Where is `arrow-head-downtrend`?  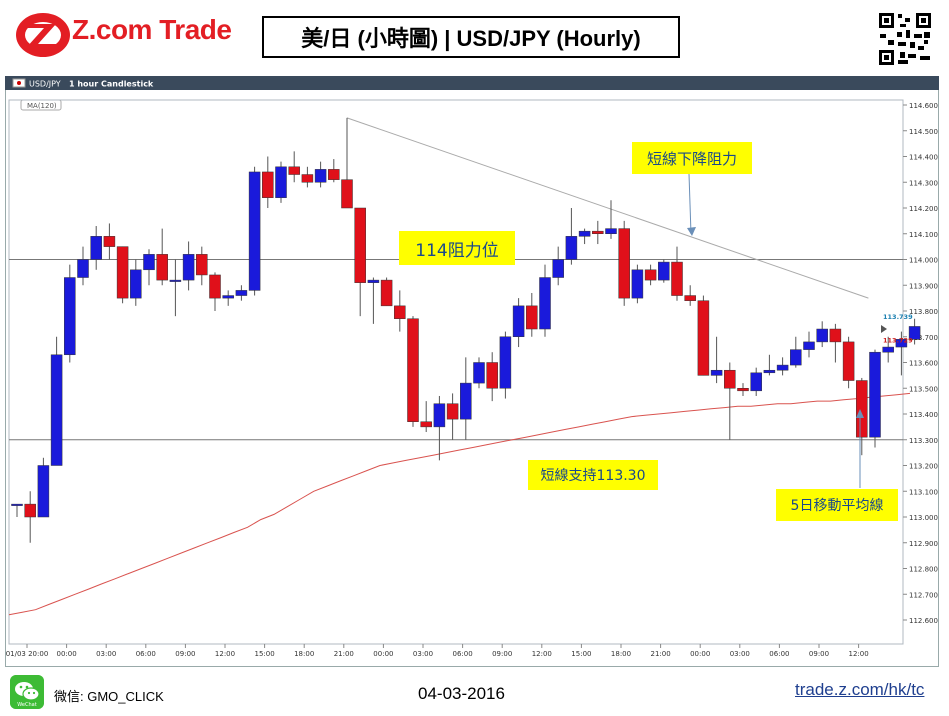
arrow-head-downtrend is located at coordinates (691, 231).